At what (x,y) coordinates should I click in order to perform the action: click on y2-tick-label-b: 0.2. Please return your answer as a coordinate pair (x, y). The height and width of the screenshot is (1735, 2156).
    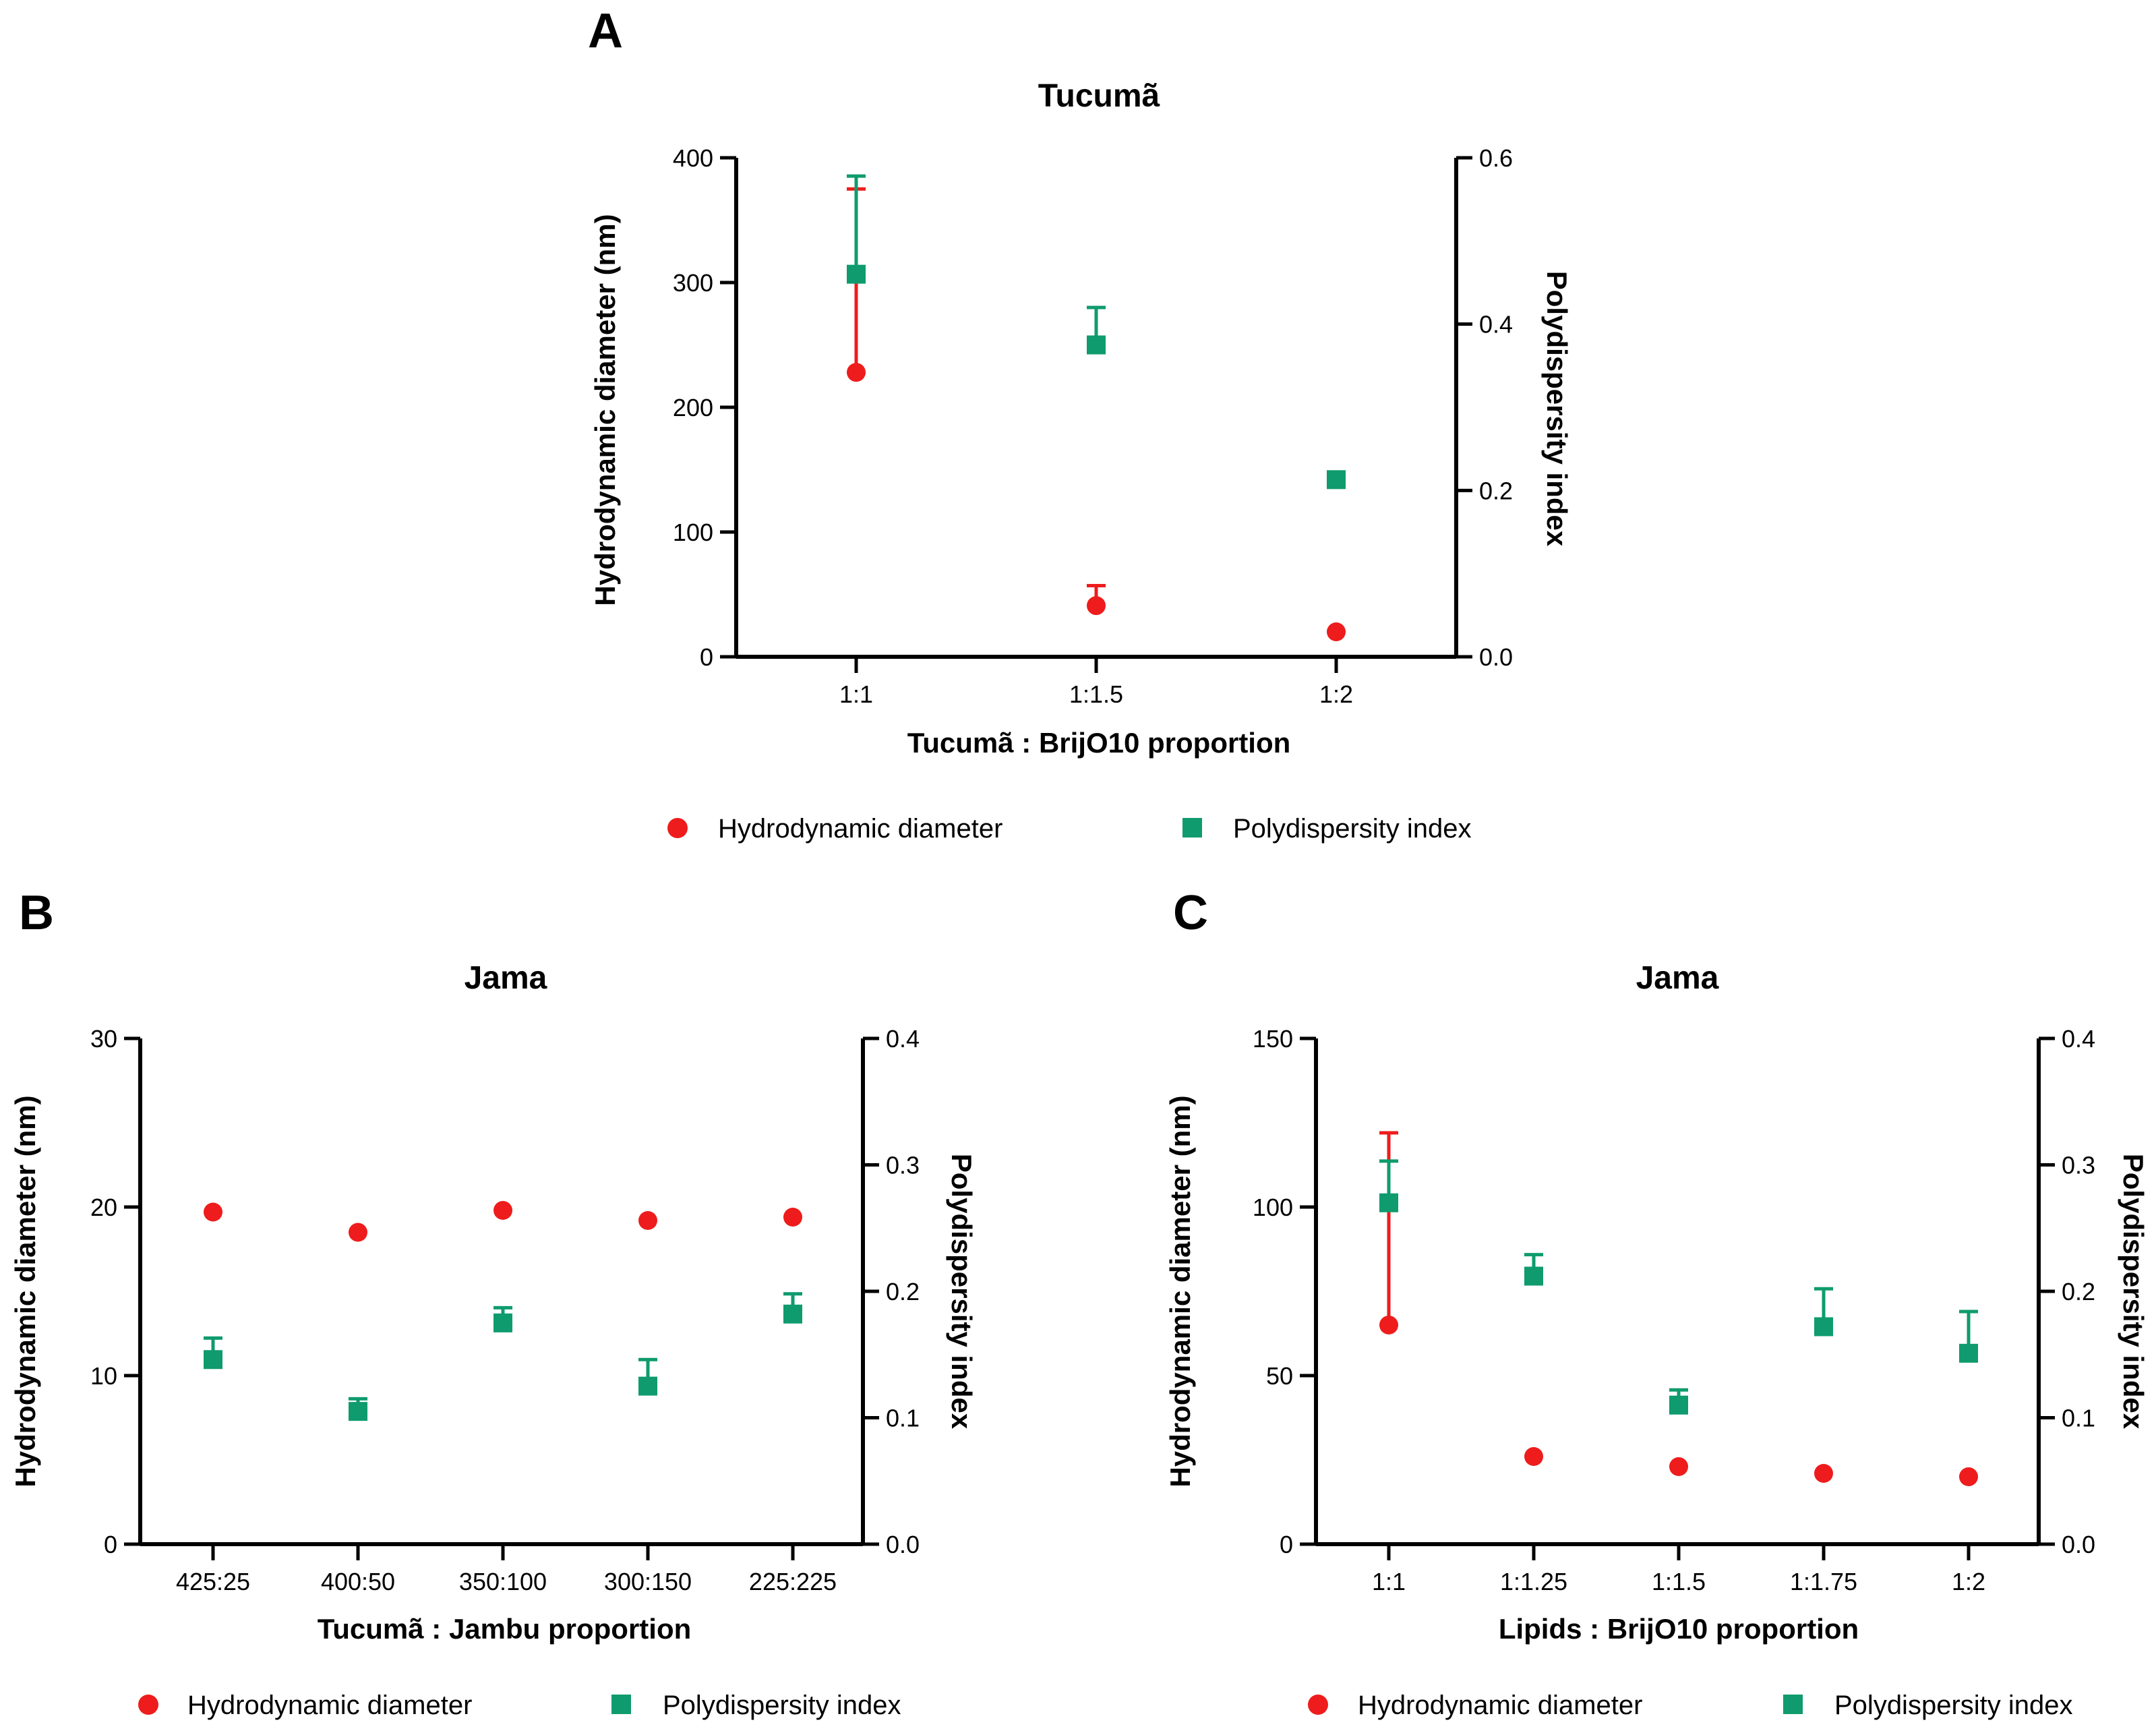
    Looking at the image, I should click on (903, 1292).